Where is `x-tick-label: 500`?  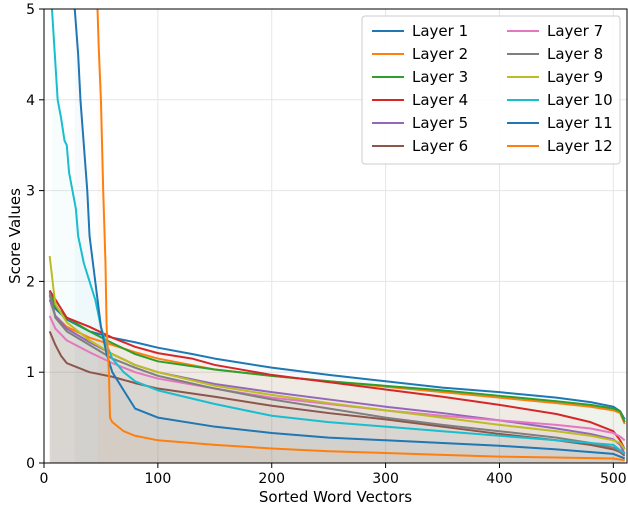 x-tick-label: 500 is located at coordinates (613, 479).